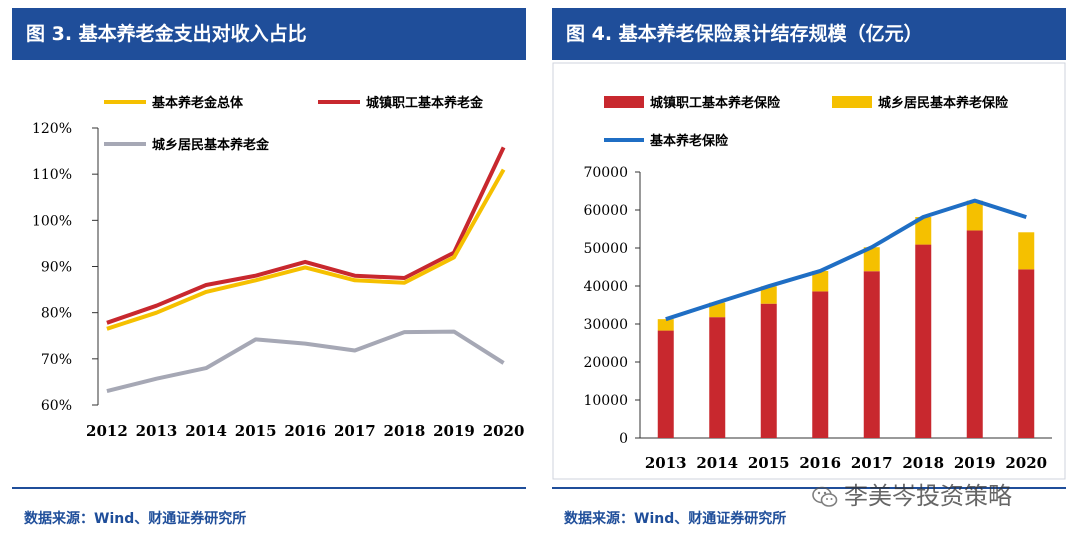 Image resolution: width=1080 pixels, height=542 pixels. What do you see at coordinates (623, 439) in the screenshot?
I see `y-tick-label: 0` at bounding box center [623, 439].